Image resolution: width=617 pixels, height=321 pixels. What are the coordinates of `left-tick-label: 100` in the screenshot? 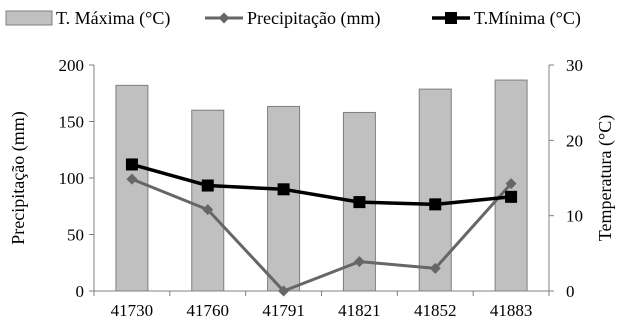 It's located at (72, 178).